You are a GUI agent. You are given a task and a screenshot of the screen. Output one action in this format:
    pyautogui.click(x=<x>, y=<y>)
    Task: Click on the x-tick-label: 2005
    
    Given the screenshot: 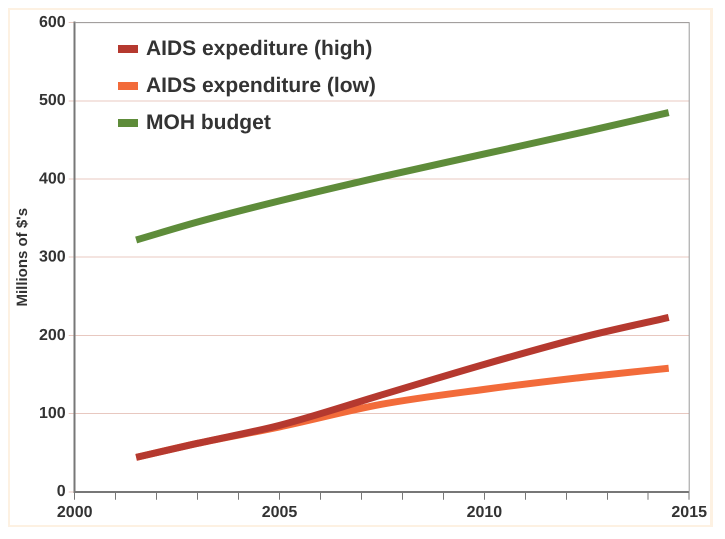 What is the action you would take?
    pyautogui.click(x=280, y=512)
    